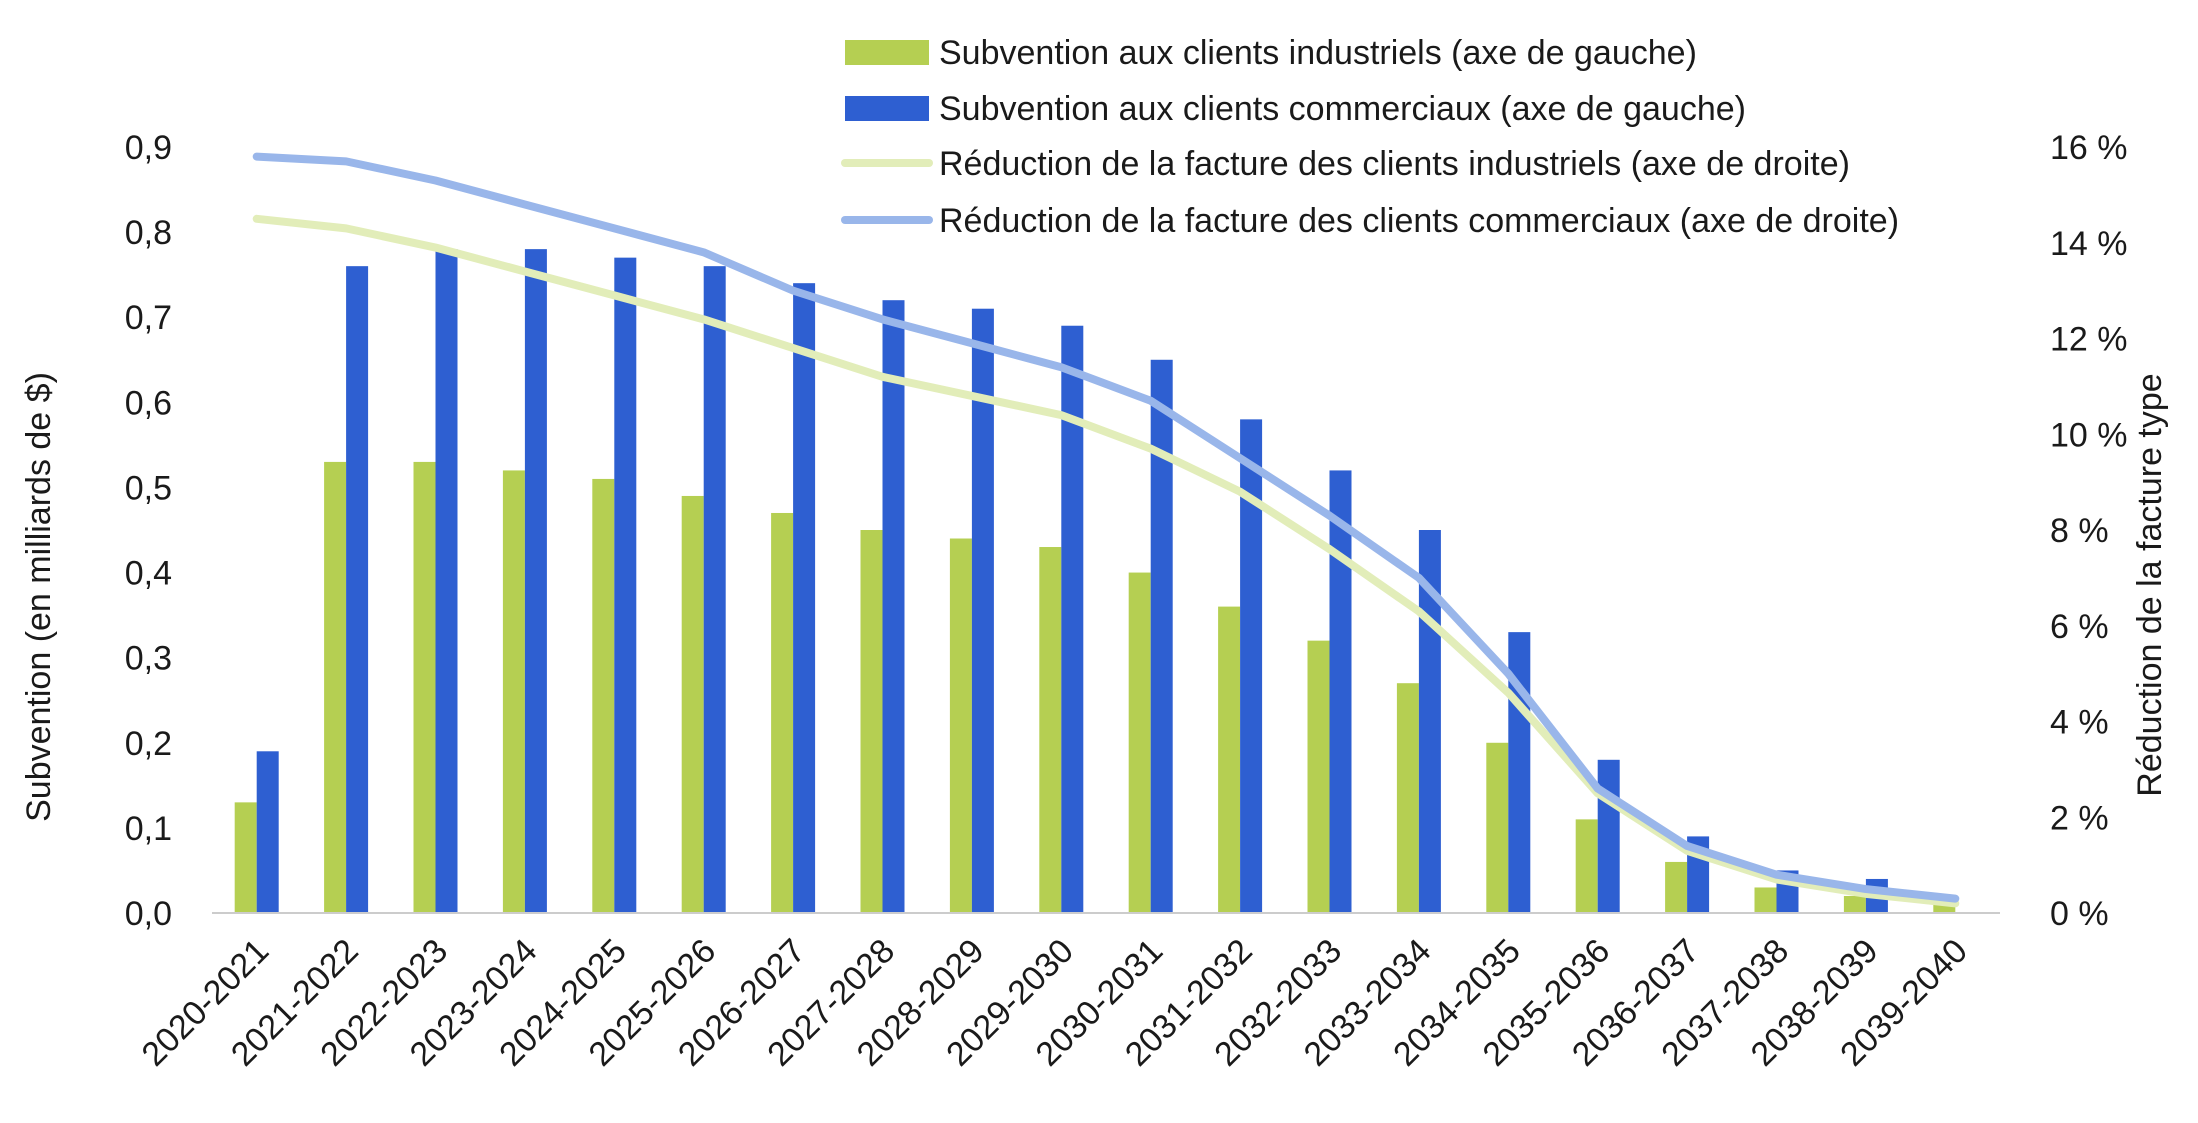 The image size is (2198, 1123). Describe the element at coordinates (2150, 584) in the screenshot. I see `right-axis-title: Réduction de la facture type` at that location.